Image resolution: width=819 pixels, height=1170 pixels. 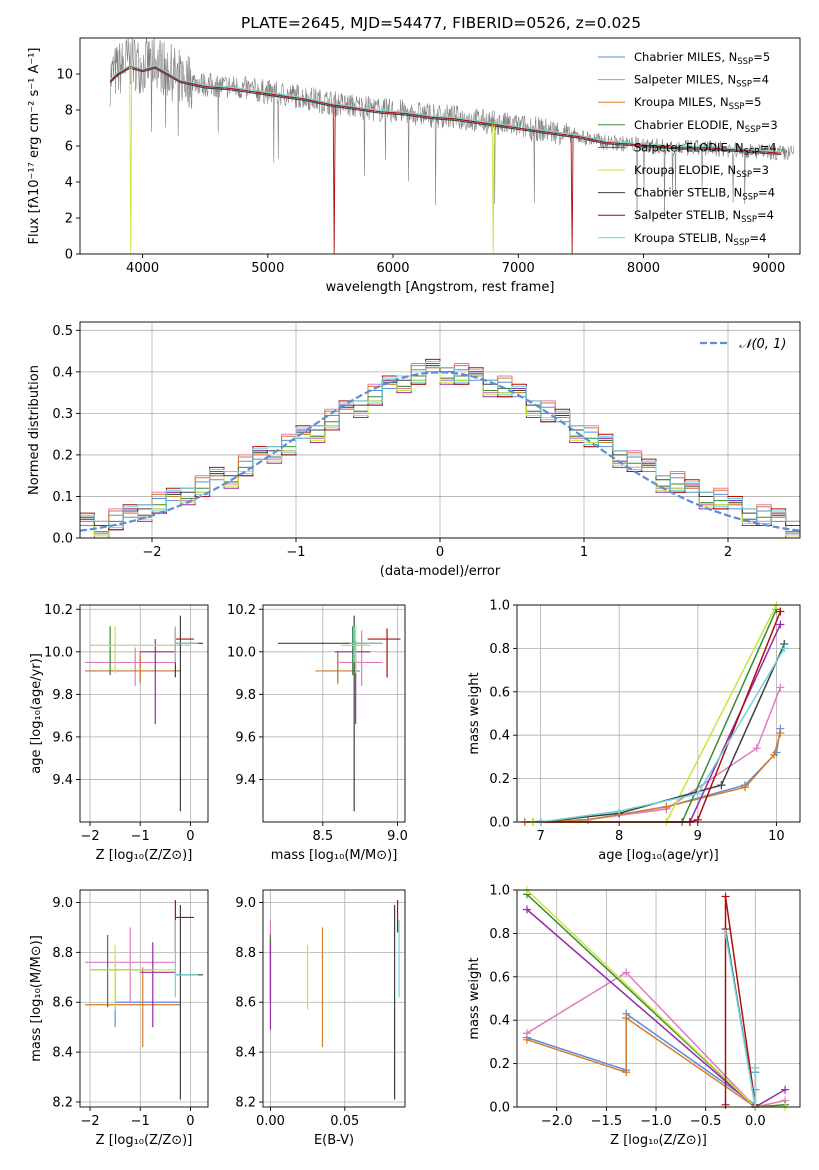 I want to click on x-tick-label: −1, so click(x=140, y=1121).